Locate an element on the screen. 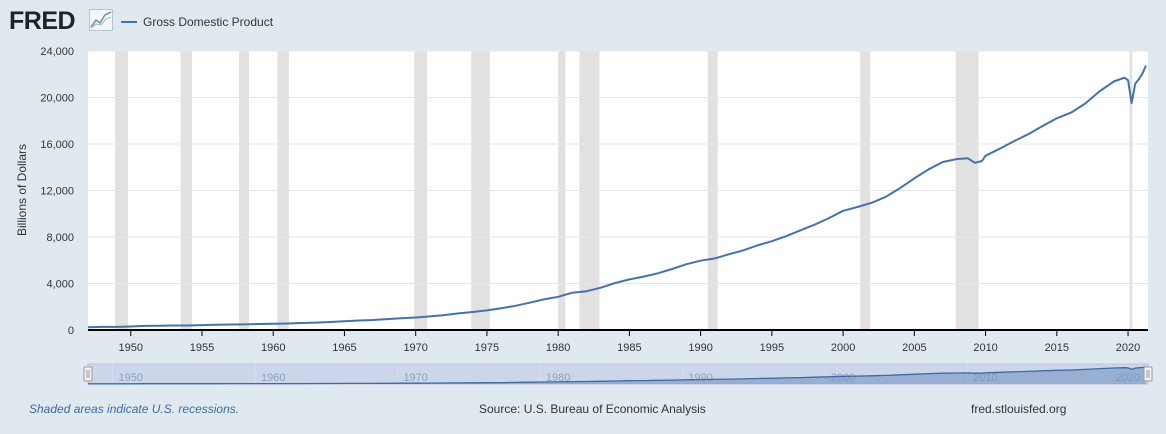 Image resolution: width=1166 pixels, height=434 pixels. x-tick-label: 2020 is located at coordinates (1128, 348).